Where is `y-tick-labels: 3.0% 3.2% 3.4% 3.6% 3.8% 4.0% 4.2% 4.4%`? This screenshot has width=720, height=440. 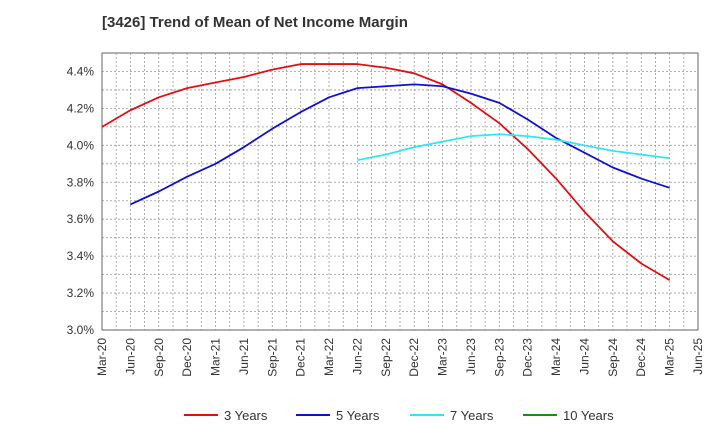 y-tick-labels: 3.0% 3.2% 3.4% 3.6% 3.8% 4.0% 4.2% 4.4% is located at coordinates (81, 200).